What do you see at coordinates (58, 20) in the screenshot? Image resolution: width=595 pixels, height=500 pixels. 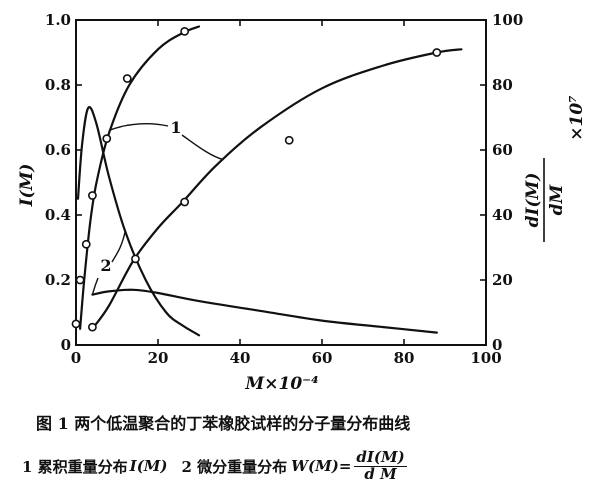 I see `y-left-tick-label: 1.0` at bounding box center [58, 20].